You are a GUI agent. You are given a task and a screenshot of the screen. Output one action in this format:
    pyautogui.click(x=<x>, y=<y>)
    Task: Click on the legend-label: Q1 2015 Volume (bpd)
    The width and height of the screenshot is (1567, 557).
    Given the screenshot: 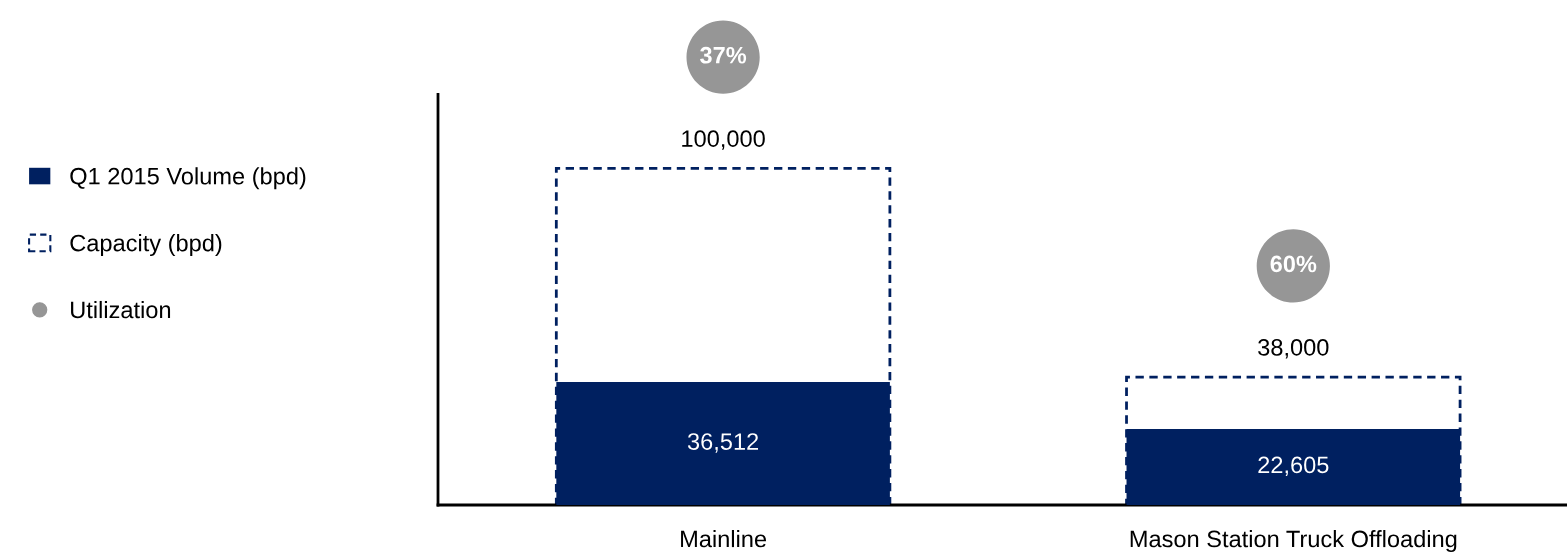 What is the action you would take?
    pyautogui.click(x=188, y=178)
    